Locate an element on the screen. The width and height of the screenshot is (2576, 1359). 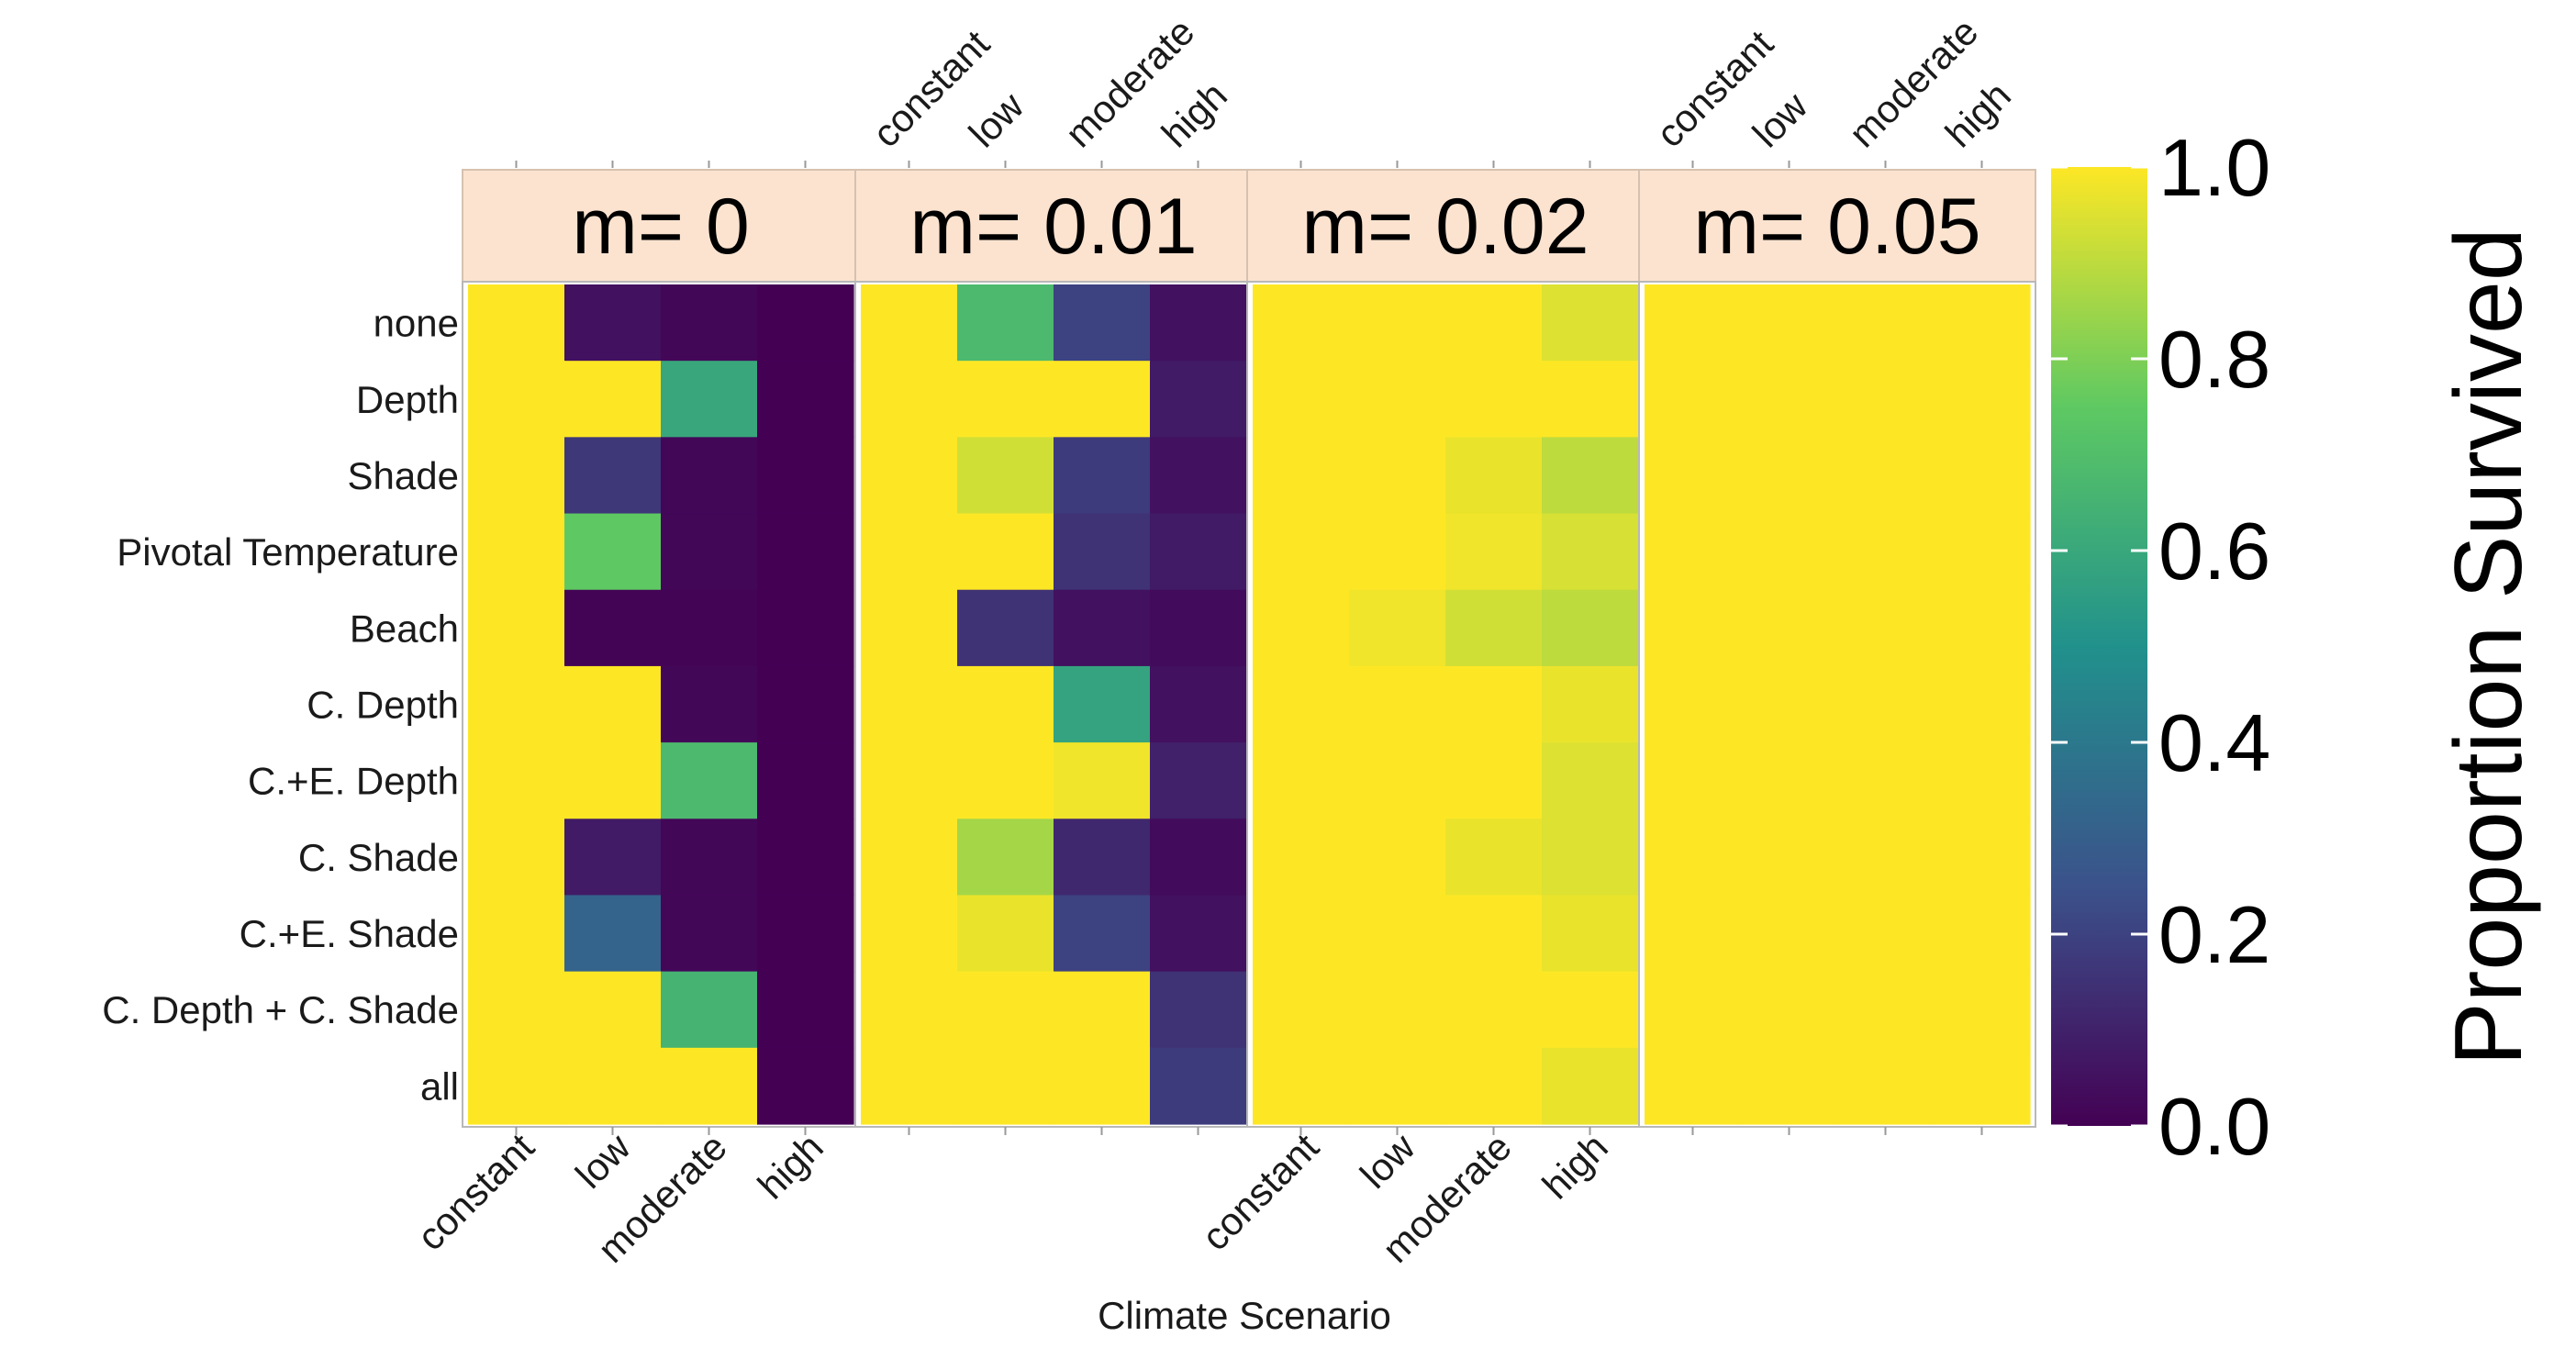
heatmap-cell: m= 0.01 | all | constant: 1 is located at coordinates (909, 1086).